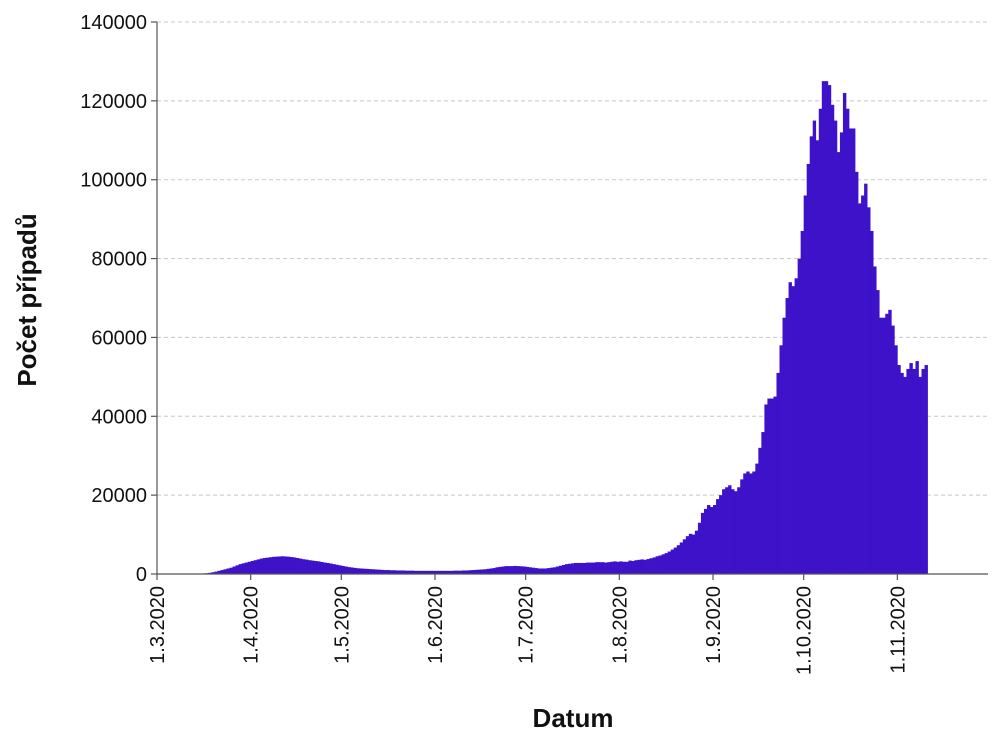 The width and height of the screenshot is (1000, 739). I want to click on y-tick-labels: 0 20000 40000 60000 80000 100000 120000 140000, so click(118, 299).